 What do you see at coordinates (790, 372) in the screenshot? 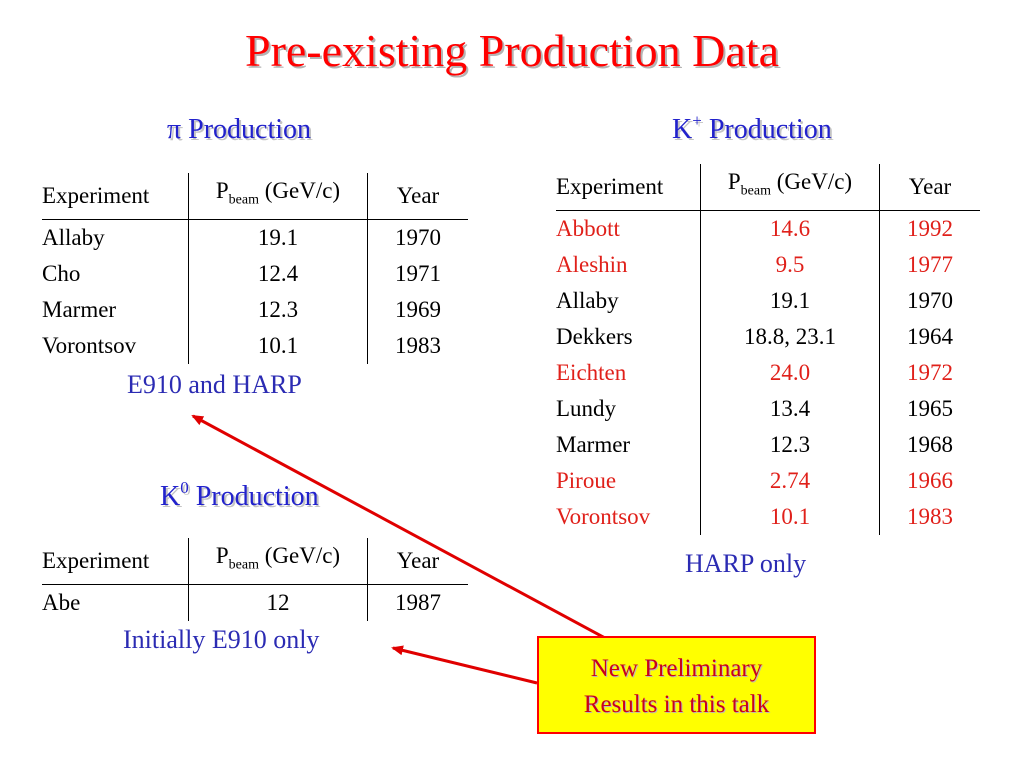
I see `pbeam-cell: 24.0` at bounding box center [790, 372].